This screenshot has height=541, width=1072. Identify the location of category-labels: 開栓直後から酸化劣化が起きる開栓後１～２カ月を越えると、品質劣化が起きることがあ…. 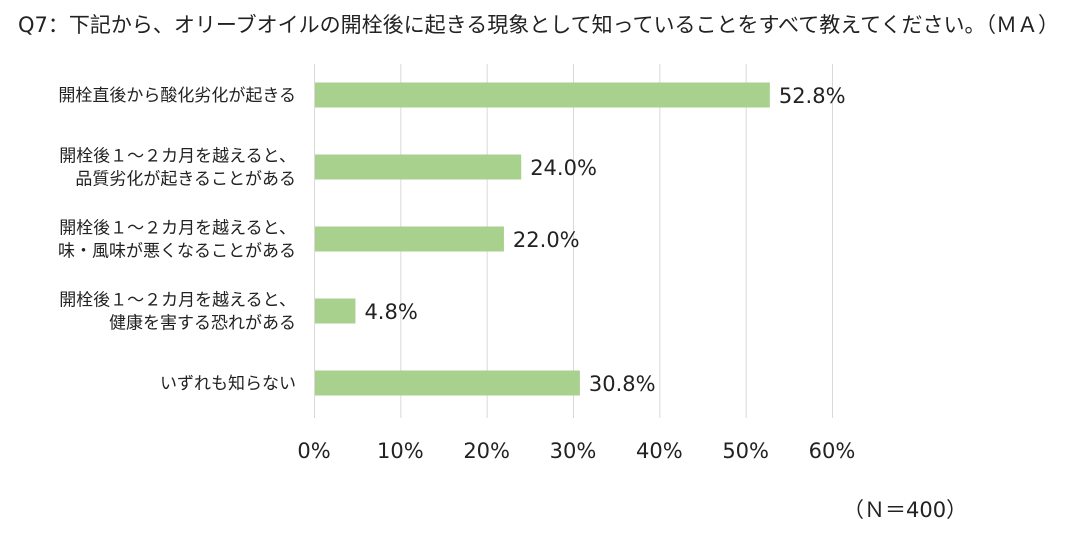
(177, 240).